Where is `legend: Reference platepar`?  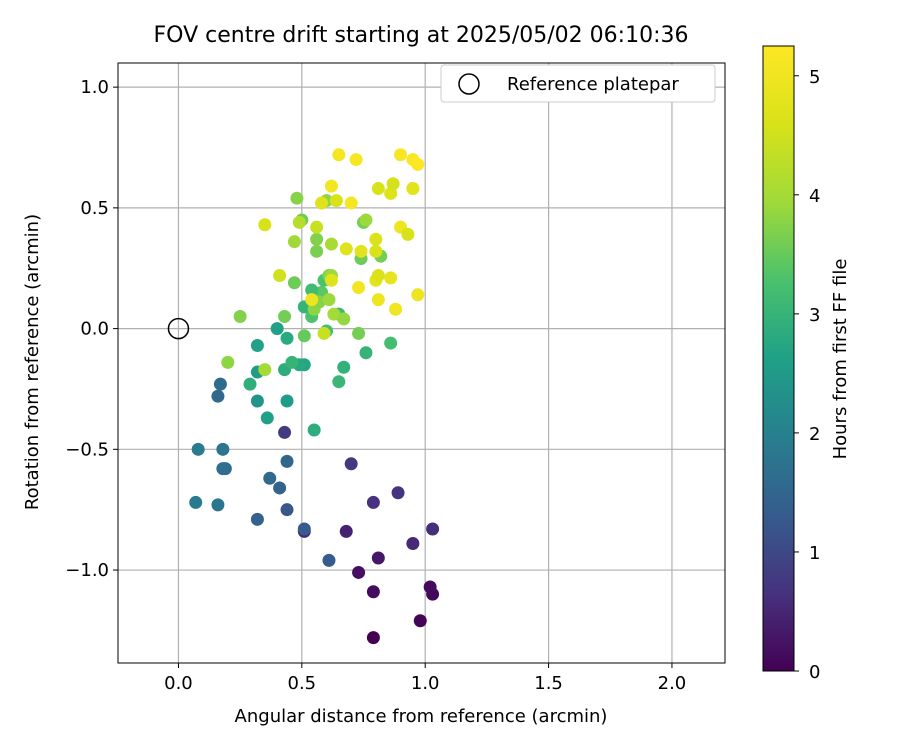
legend: Reference platepar is located at coordinates (578, 83).